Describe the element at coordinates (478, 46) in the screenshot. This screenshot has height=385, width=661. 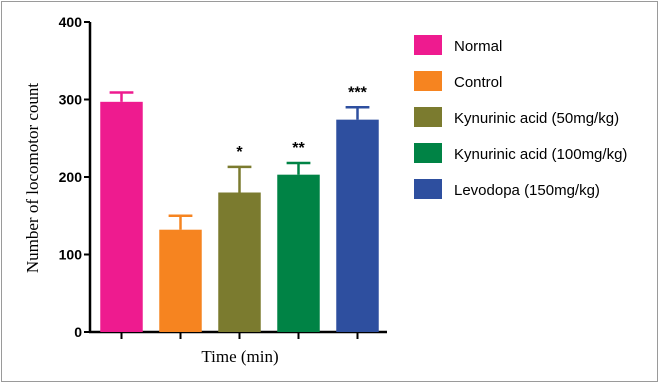
I see `legend-label: Normal` at that location.